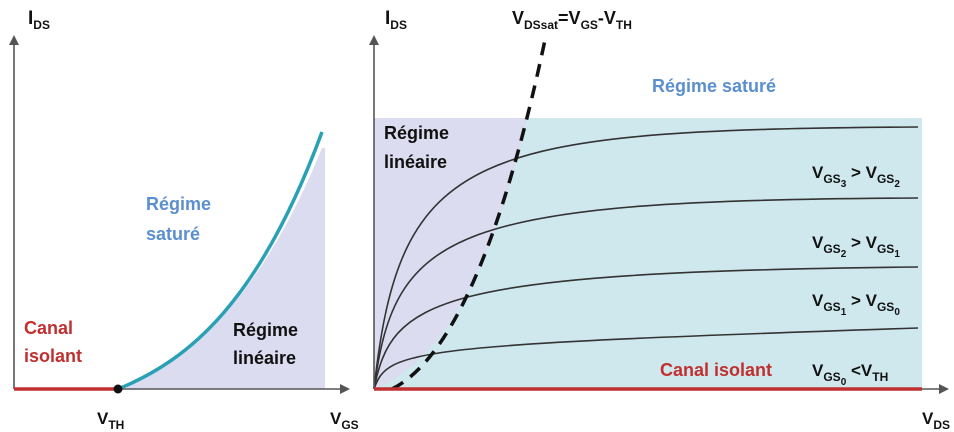 This screenshot has width=954, height=432. Describe the element at coordinates (221, 268) in the screenshot. I see `left-linear-region-fill` at that location.